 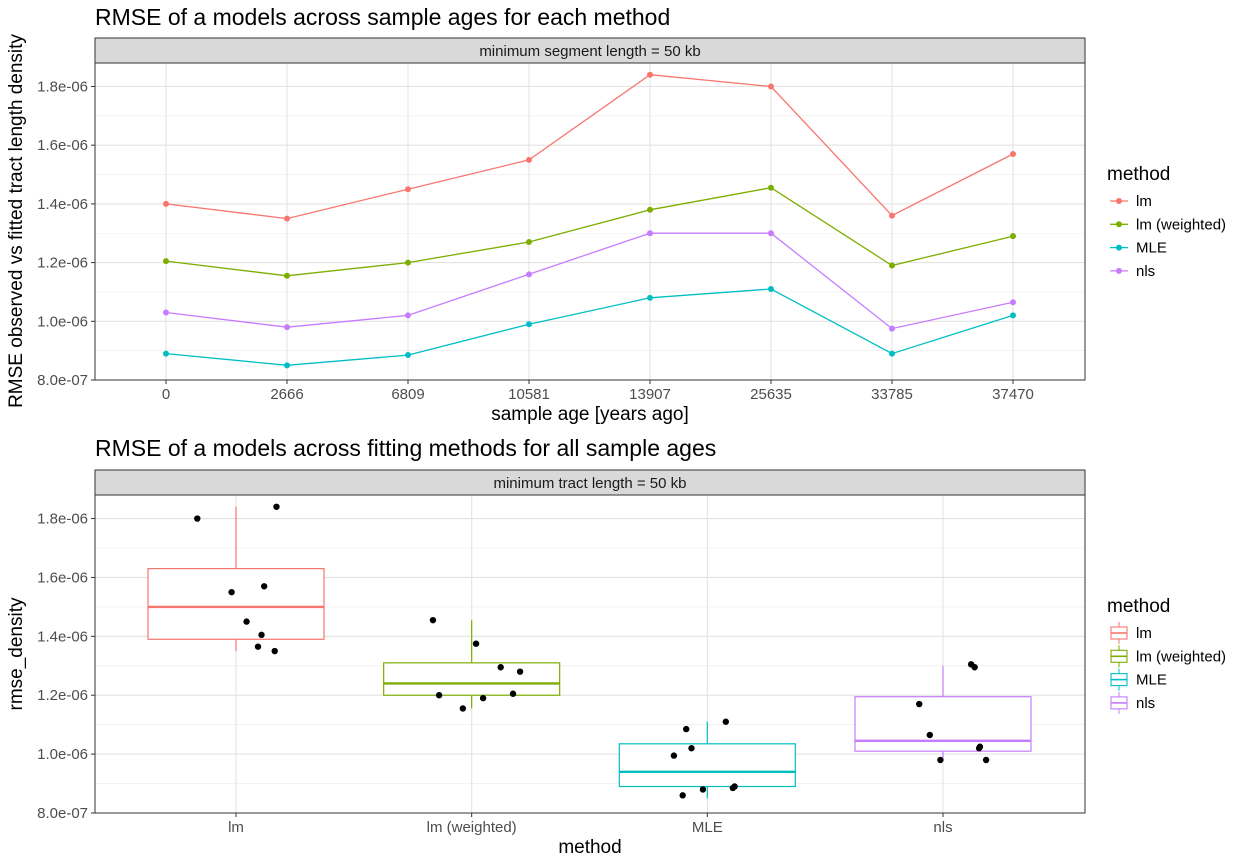 What do you see at coordinates (1144, 633) in the screenshot?
I see `legend-label: lm` at bounding box center [1144, 633].